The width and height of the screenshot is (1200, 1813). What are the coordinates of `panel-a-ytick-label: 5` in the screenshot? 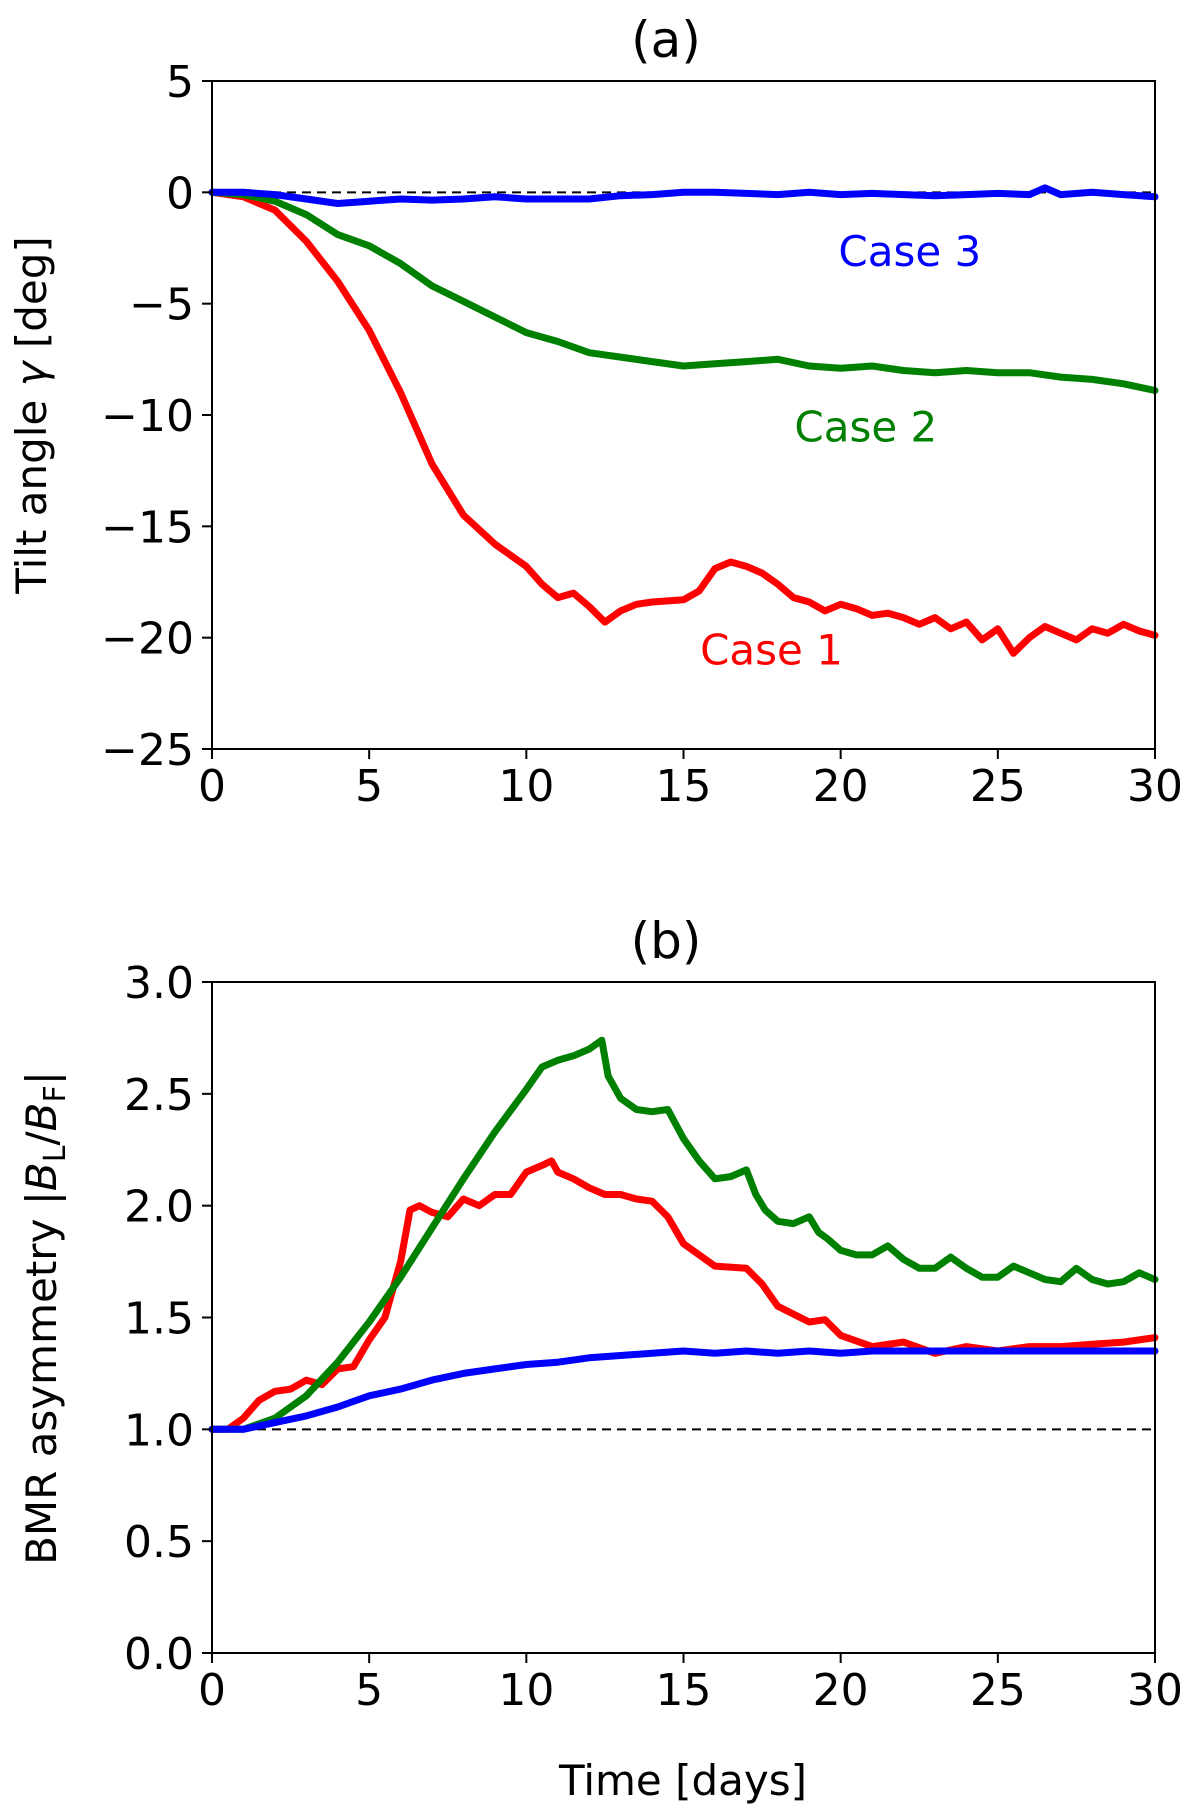 It's located at (180, 82).